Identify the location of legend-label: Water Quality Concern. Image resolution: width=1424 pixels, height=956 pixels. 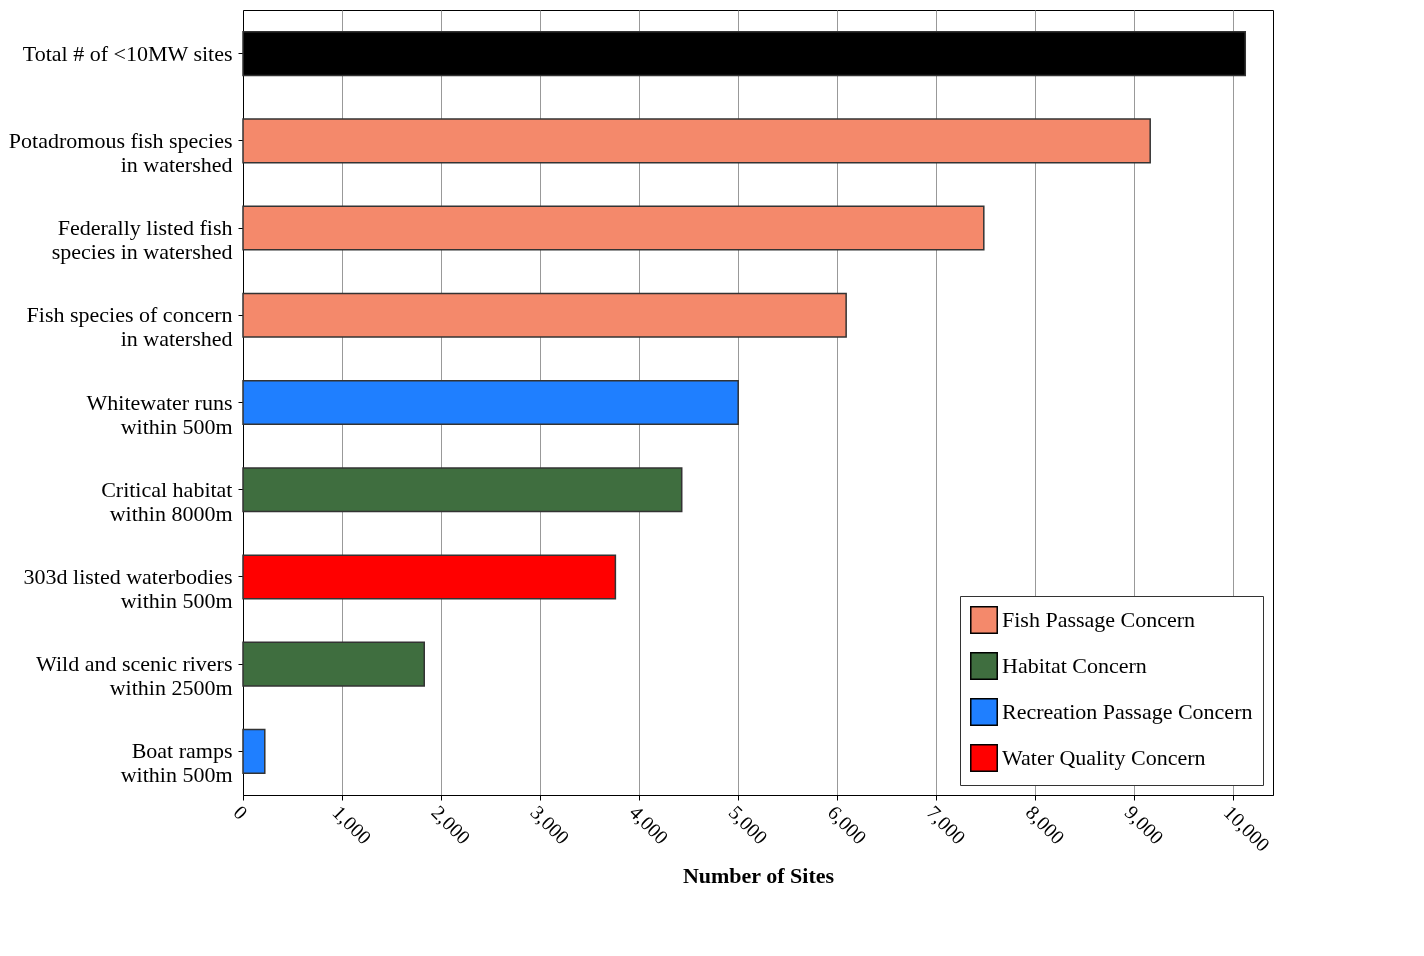
(1104, 757).